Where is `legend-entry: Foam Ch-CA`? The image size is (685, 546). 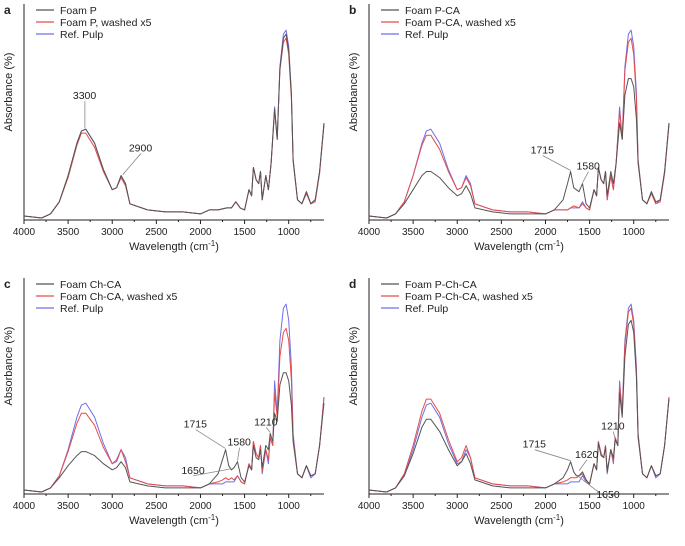 legend-entry: Foam Ch-CA is located at coordinates (90, 285).